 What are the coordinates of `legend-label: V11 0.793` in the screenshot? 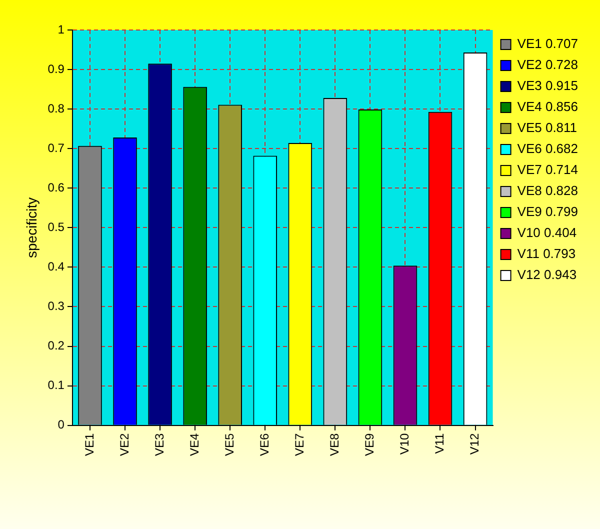 It's located at (546, 254).